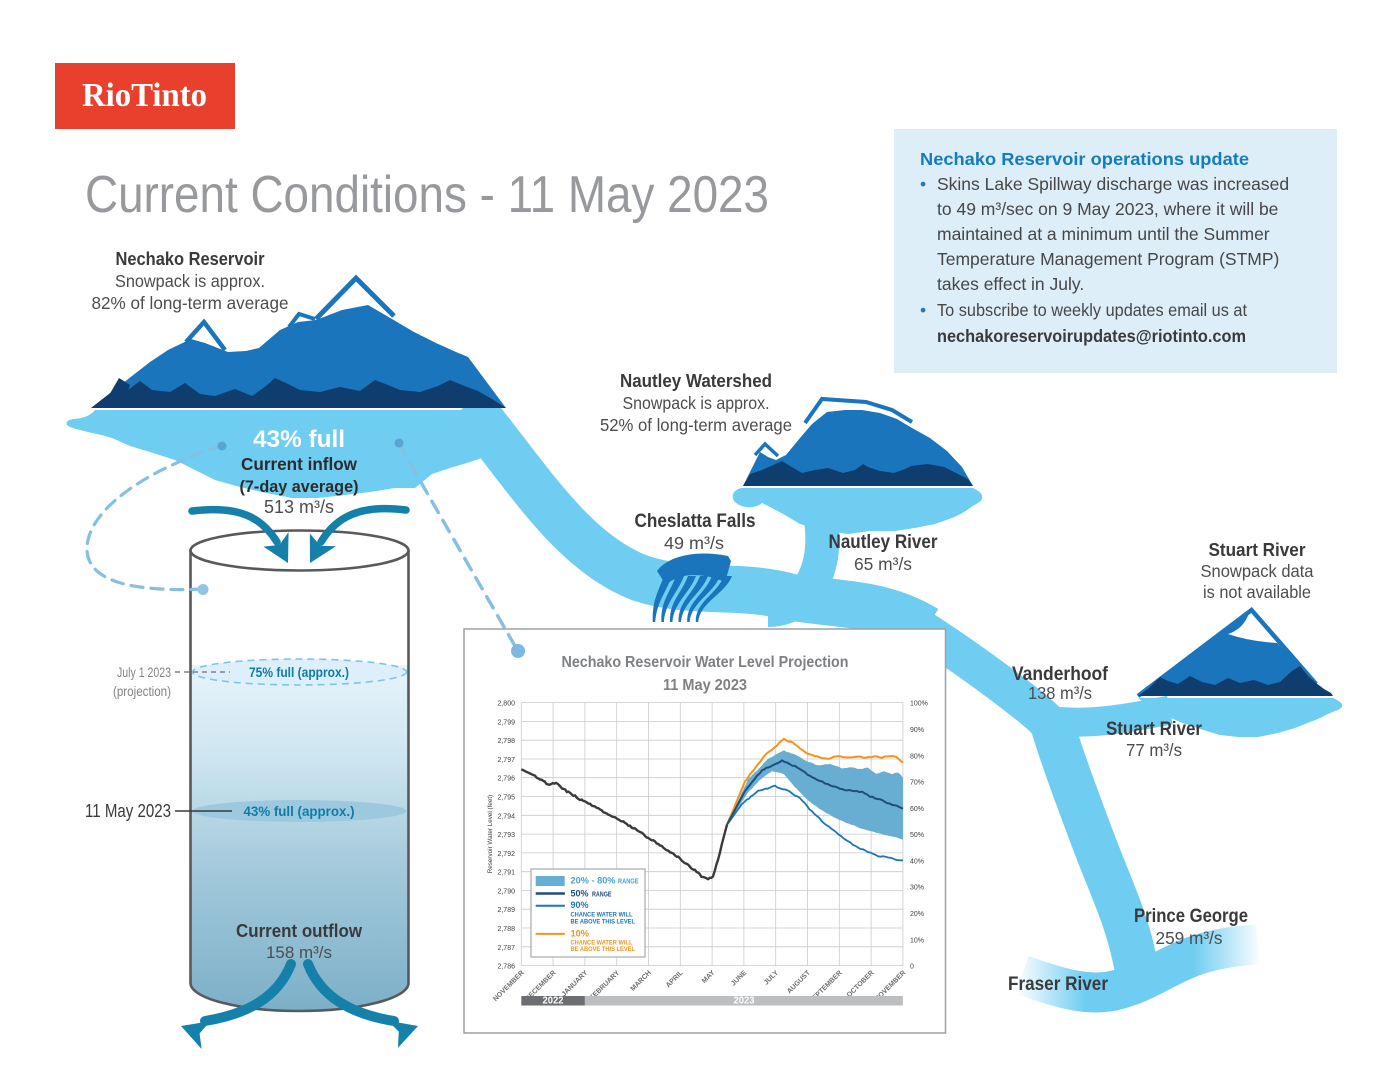 This screenshot has width=1400, height=1082. What do you see at coordinates (299, 507) in the screenshot?
I see `svg-text: 513 m³/s` at bounding box center [299, 507].